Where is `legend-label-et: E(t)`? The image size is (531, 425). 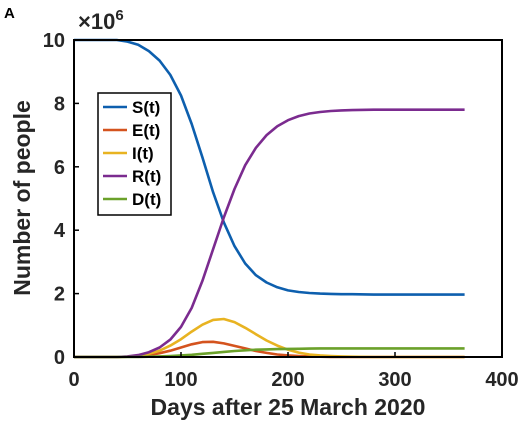 legend-label-et: E(t) is located at coordinates (146, 130).